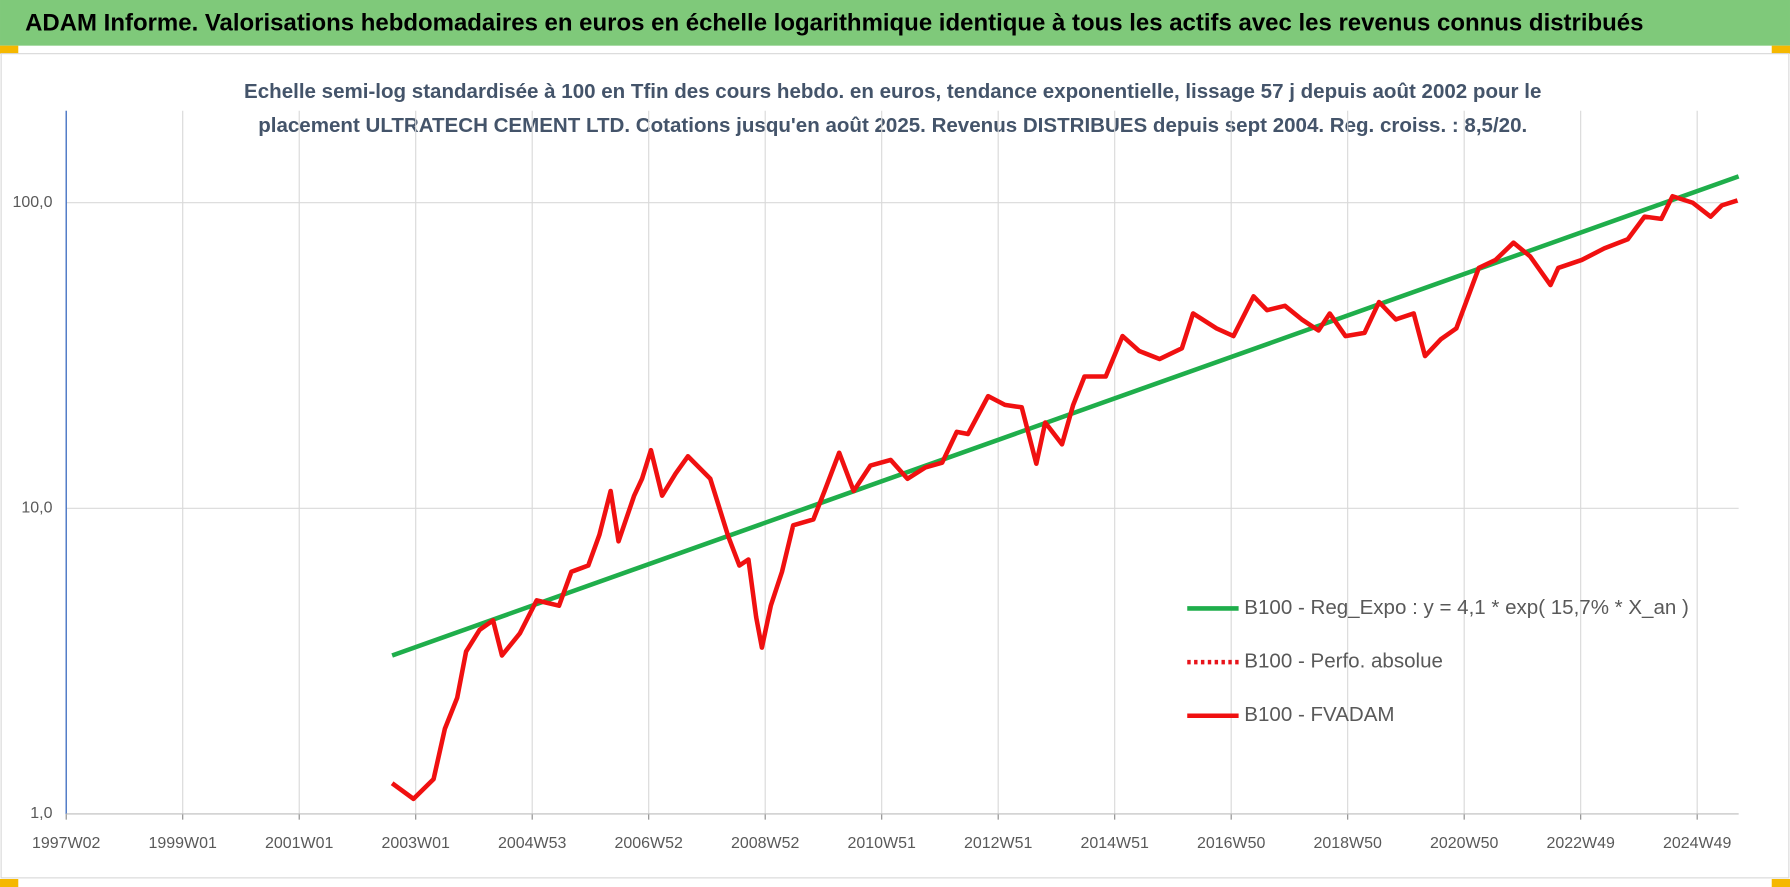 The width and height of the screenshot is (1790, 887). Describe the element at coordinates (66, 843) in the screenshot. I see `x-tick-label: 1997W02` at that location.